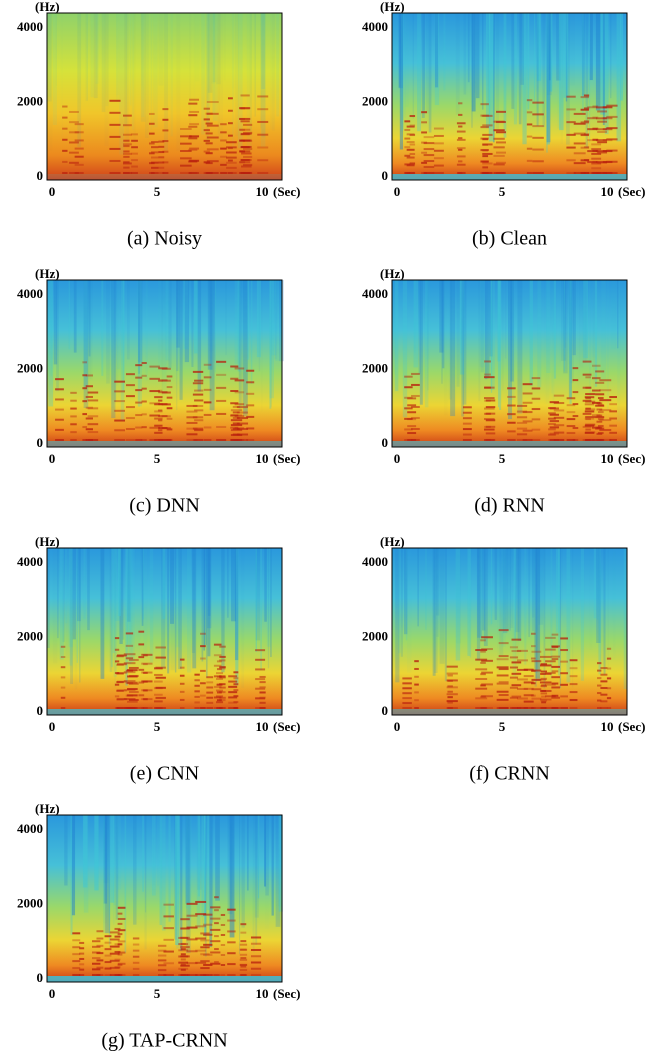 The height and width of the screenshot is (1052, 652). I want to click on x-unit: (Sec), so click(631, 191).